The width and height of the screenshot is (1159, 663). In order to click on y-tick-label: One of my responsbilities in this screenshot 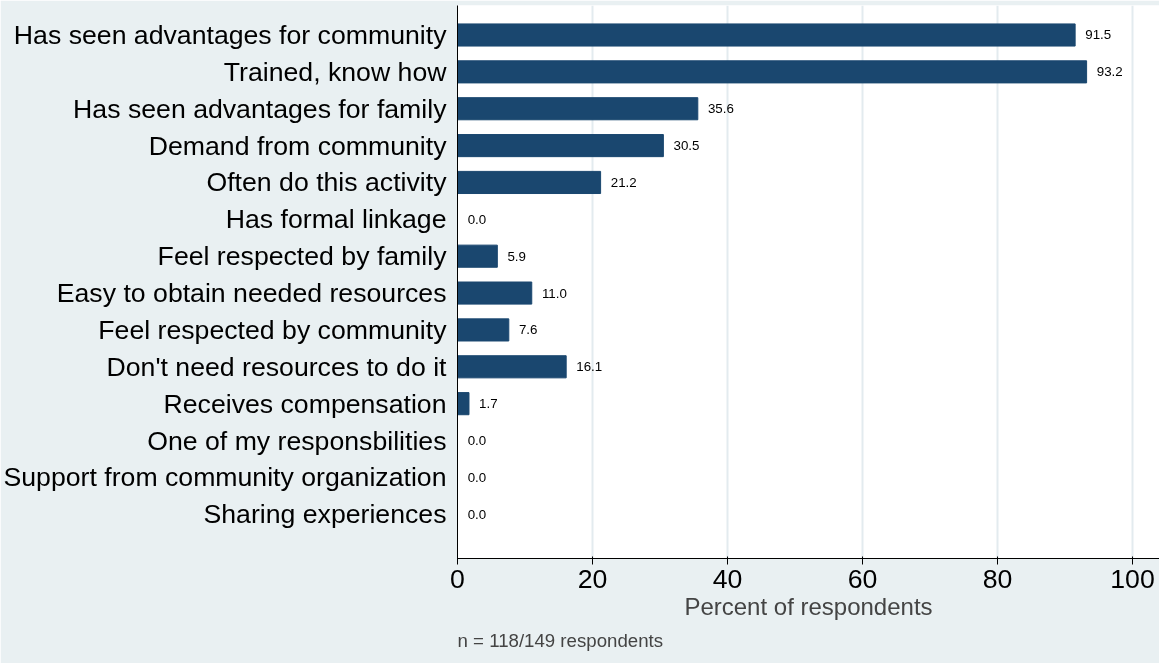, I will do `click(297, 440)`.